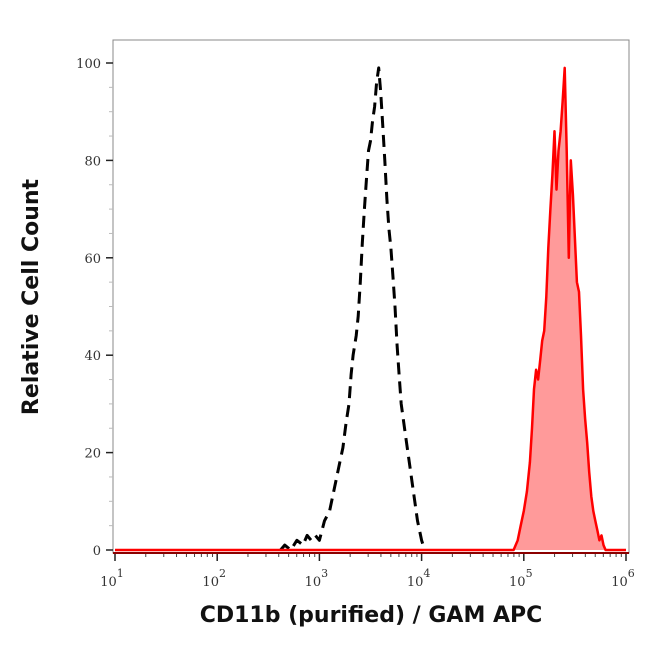 The height and width of the screenshot is (645, 650). What do you see at coordinates (92, 356) in the screenshot?
I see `y-tick-label: 40` at bounding box center [92, 356].